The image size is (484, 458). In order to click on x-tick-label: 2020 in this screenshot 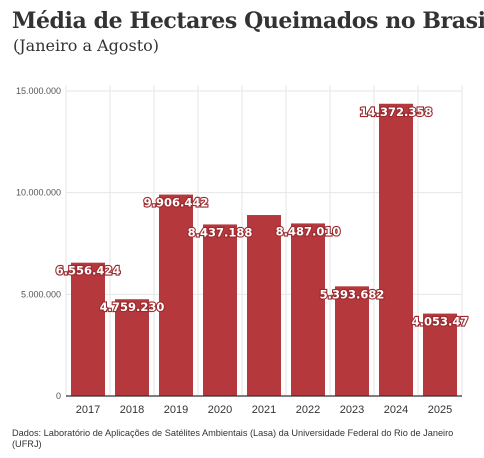, I will do `click(220, 410)`.